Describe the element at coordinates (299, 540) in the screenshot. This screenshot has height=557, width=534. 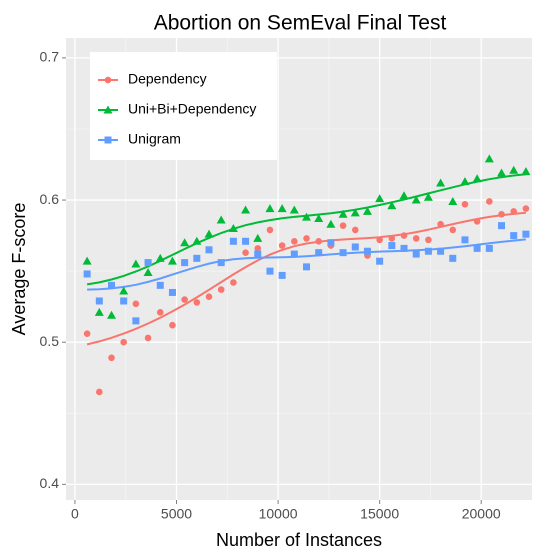
I see `x-axis-title: Number of Instances` at that location.